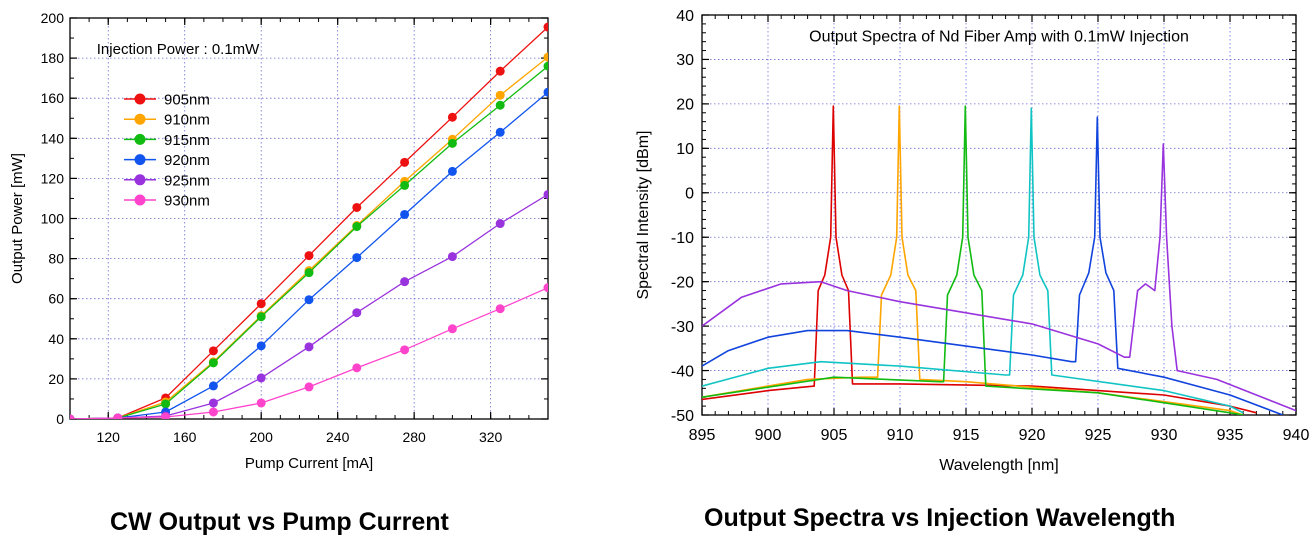 This screenshot has width=1313, height=538. Describe the element at coordinates (685, 16) in the screenshot. I see `spectra-y-tick-label: 40` at that location.